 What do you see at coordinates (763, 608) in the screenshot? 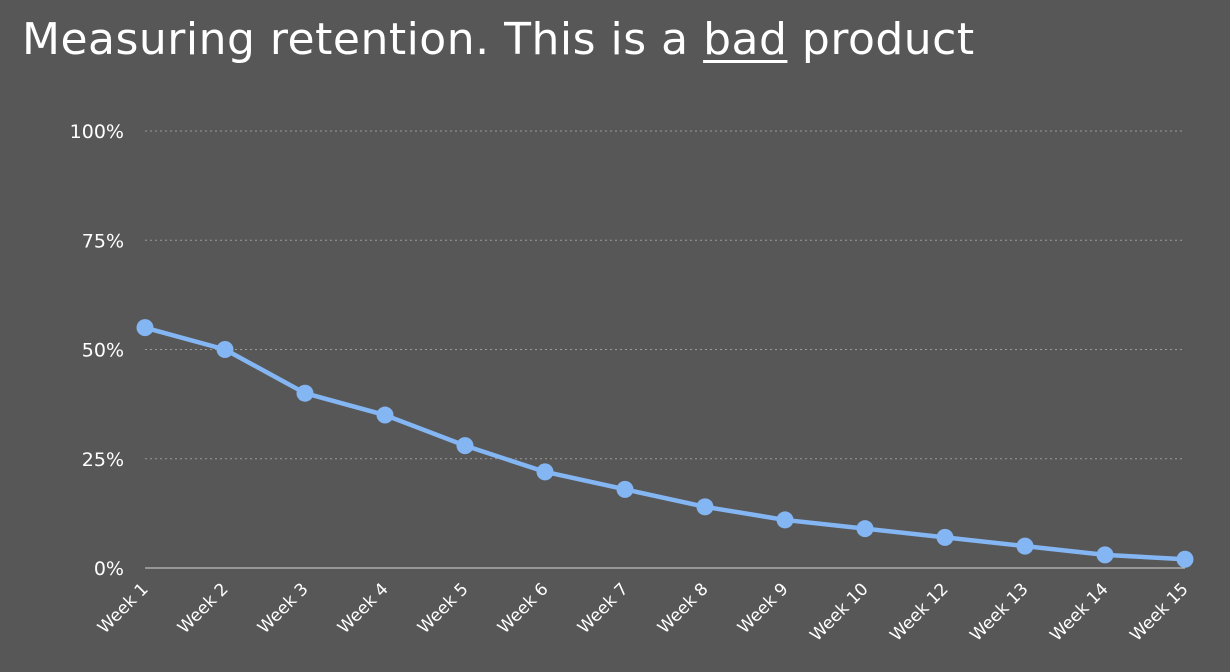
I see `x-tick-label-9: Week 9` at bounding box center [763, 608].